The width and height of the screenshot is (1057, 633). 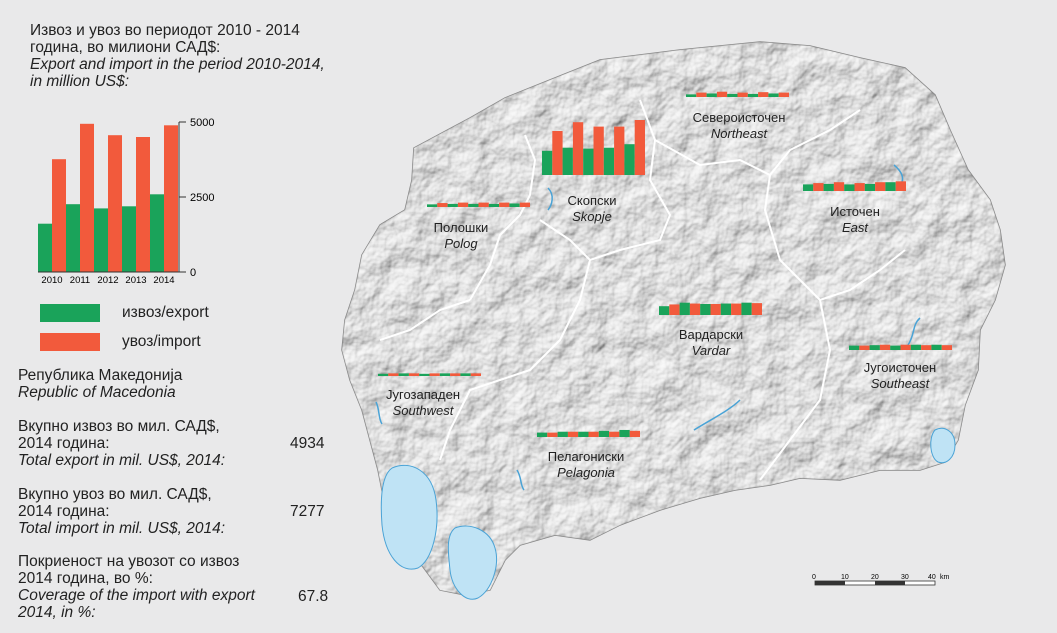 What do you see at coordinates (313, 596) in the screenshot?
I see `stat-coverage-value: 67.8` at bounding box center [313, 596].